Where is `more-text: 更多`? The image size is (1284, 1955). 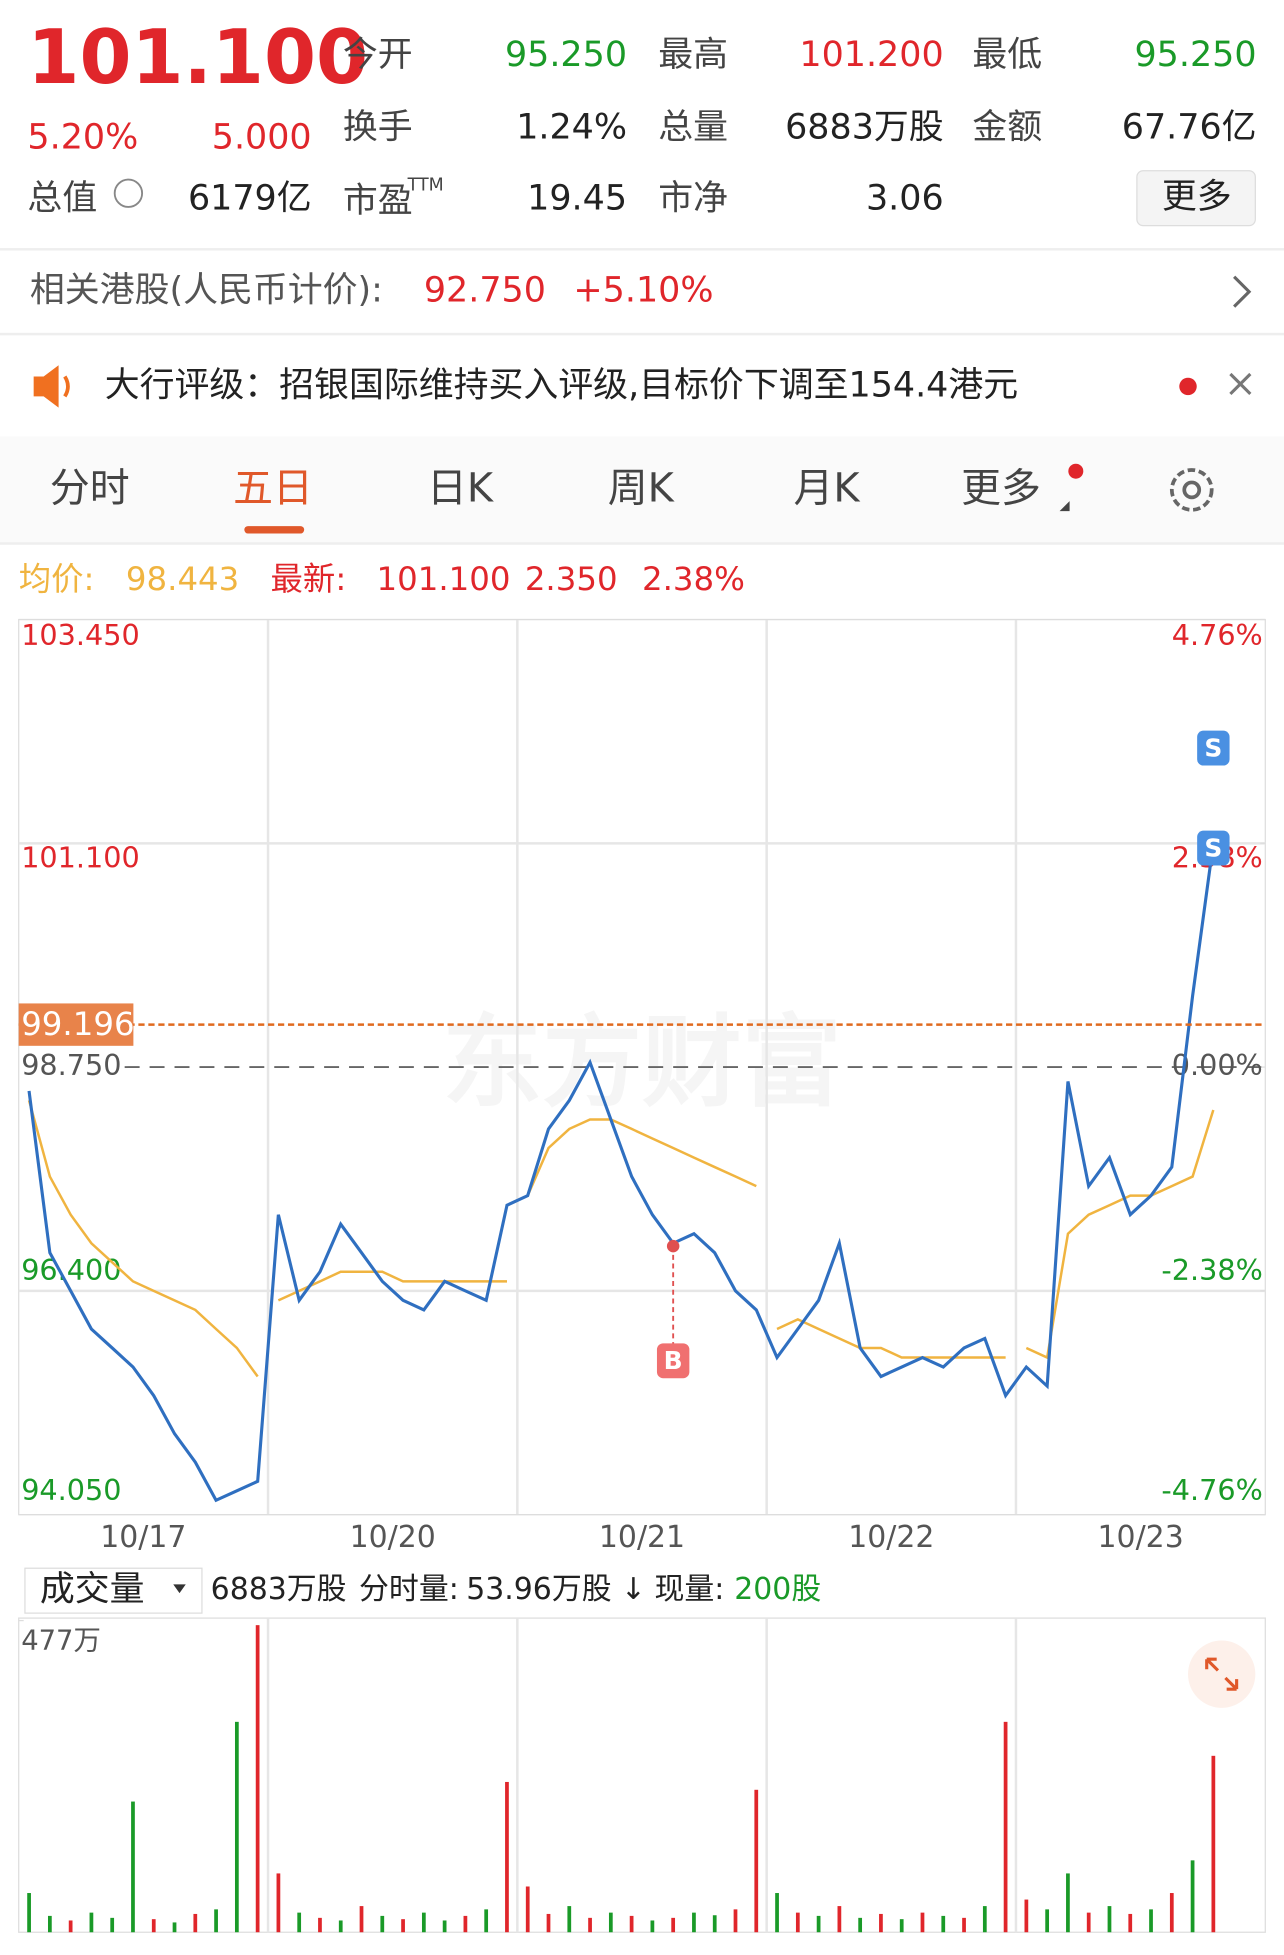
more-text: 更多 is located at coordinates (1197, 197).